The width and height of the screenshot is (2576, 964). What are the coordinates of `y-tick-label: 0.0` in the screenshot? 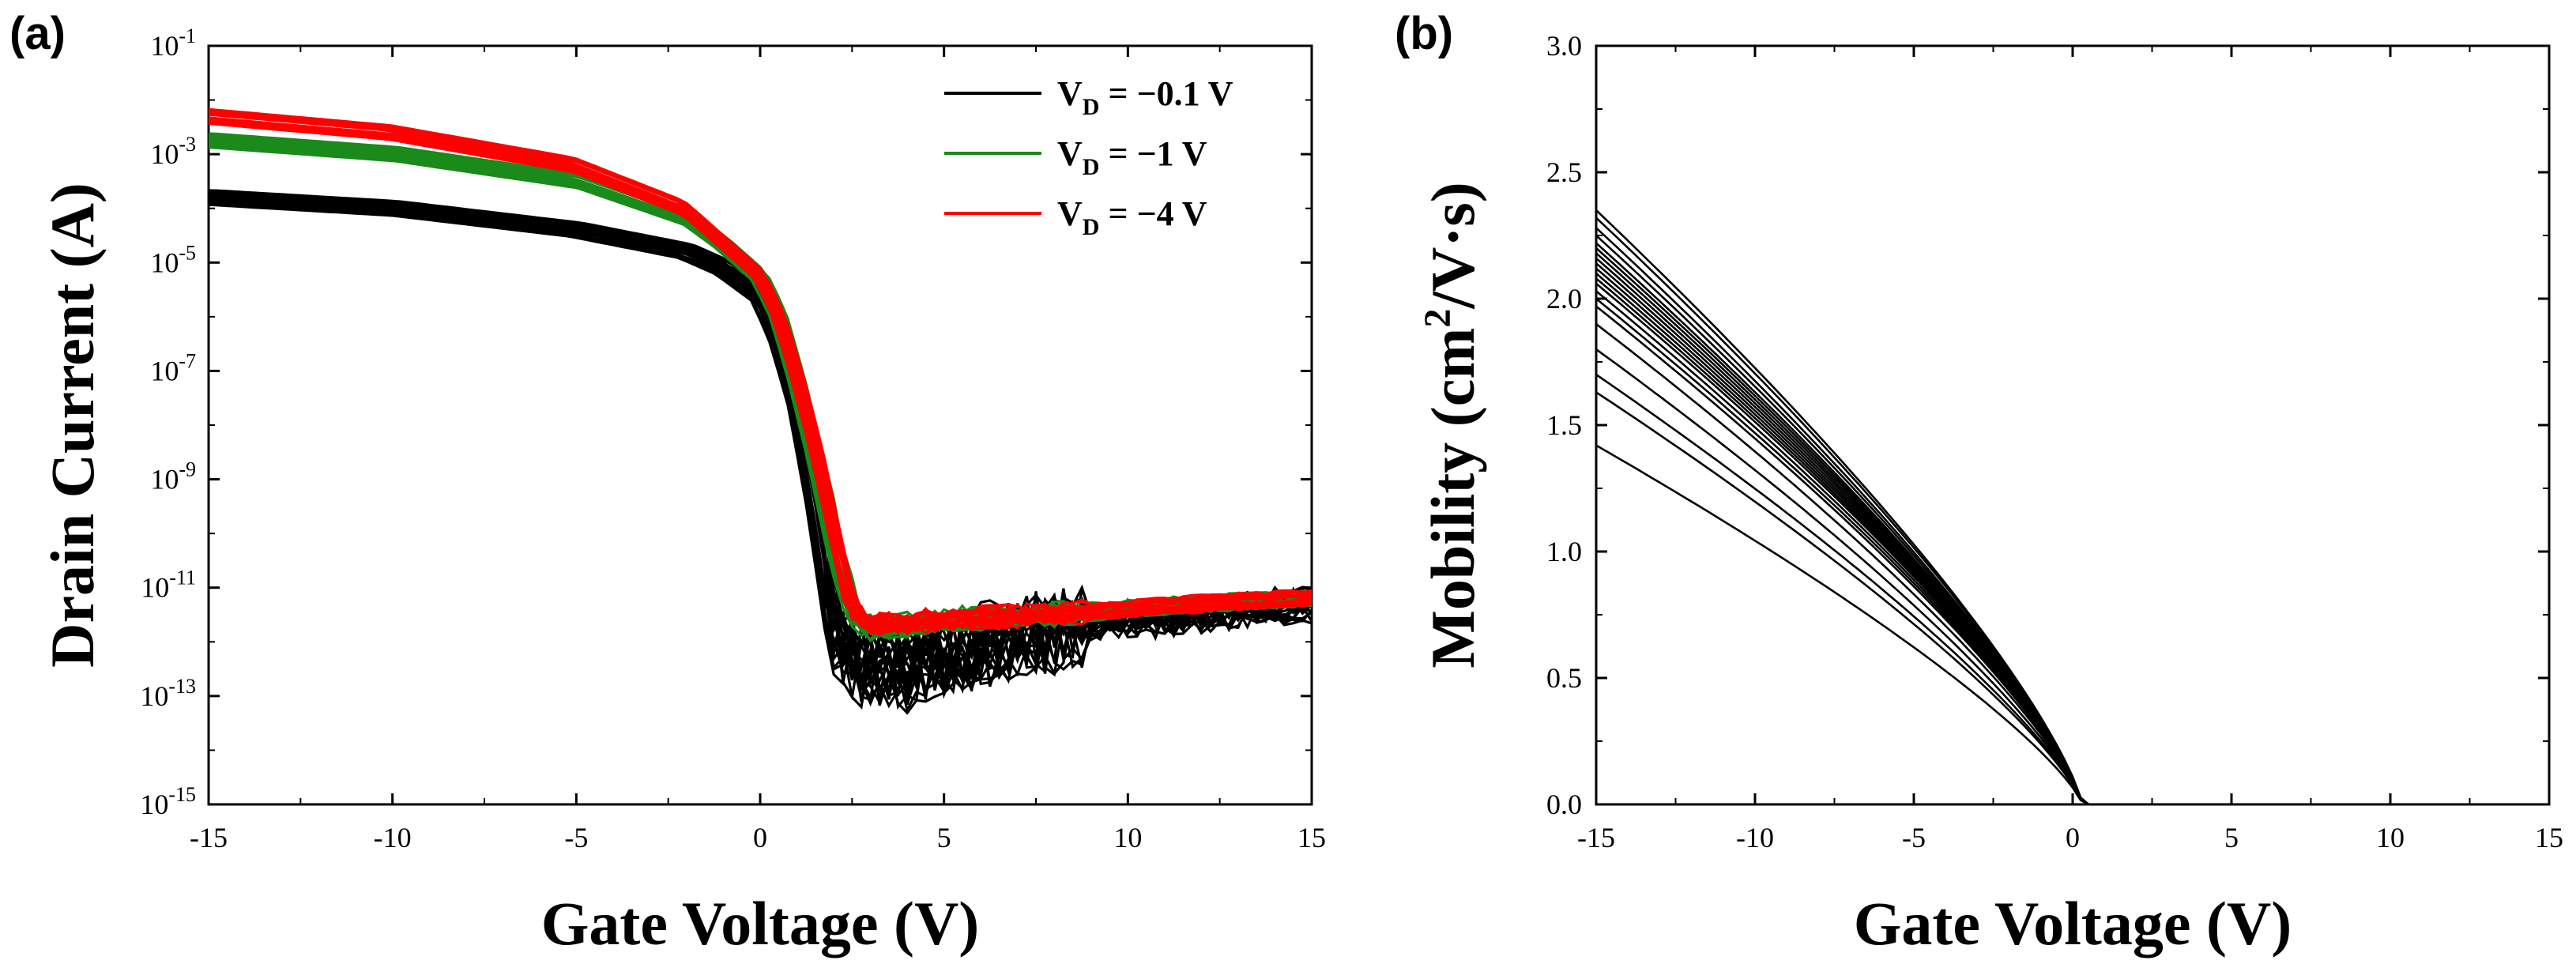 It's located at (1564, 804).